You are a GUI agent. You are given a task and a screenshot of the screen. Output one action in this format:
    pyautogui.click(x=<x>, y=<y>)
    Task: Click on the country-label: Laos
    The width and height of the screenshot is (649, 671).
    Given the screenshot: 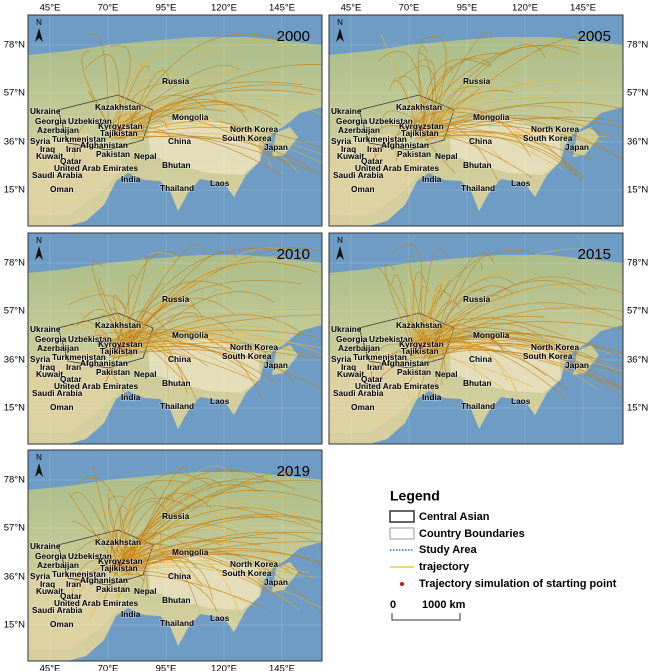 What is the action you would take?
    pyautogui.click(x=220, y=401)
    